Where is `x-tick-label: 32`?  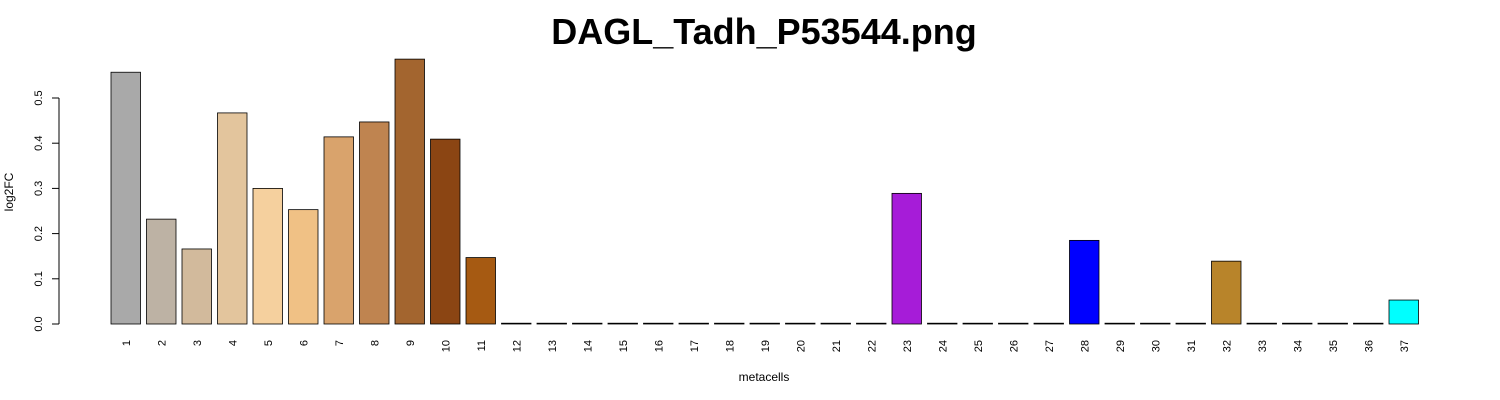 x-tick-label: 32 is located at coordinates (1227, 346).